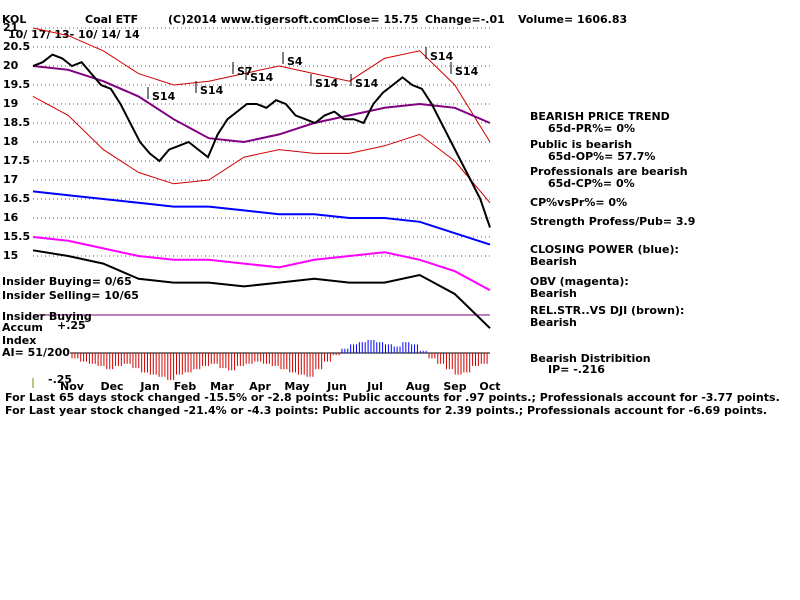  Describe the element at coordinates (374, 386) in the screenshot. I see `x-tick-label: Jul` at that location.